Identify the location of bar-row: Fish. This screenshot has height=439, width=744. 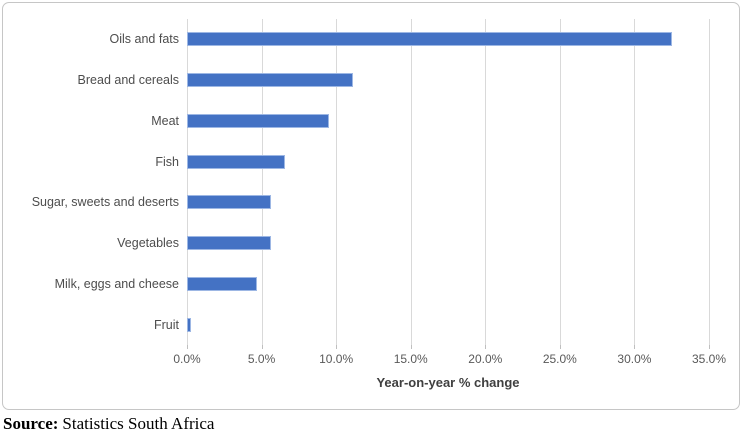
(432, 161).